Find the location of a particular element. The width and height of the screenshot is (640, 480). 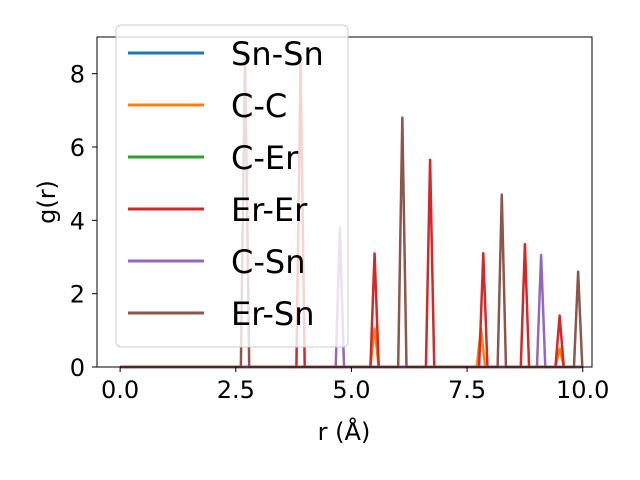

legend-label: C-C is located at coordinates (259, 106).